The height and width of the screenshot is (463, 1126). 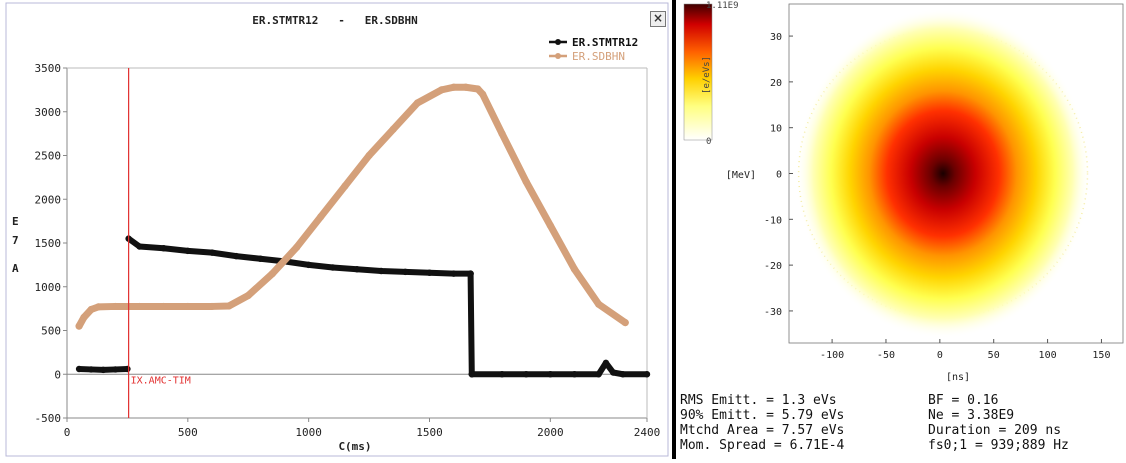 What do you see at coordinates (550, 432) in the screenshot?
I see `x-tick-label: 2000` at bounding box center [550, 432].